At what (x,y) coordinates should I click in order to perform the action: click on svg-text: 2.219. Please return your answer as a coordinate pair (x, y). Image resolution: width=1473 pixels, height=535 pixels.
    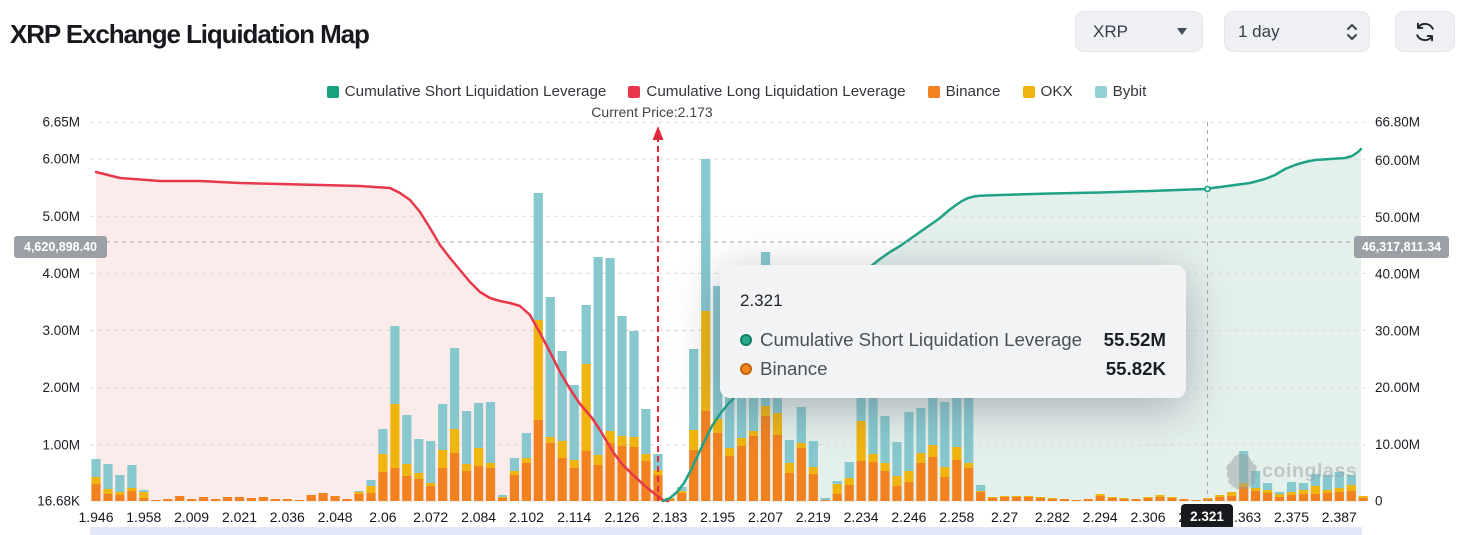
    Looking at the image, I should click on (813, 517).